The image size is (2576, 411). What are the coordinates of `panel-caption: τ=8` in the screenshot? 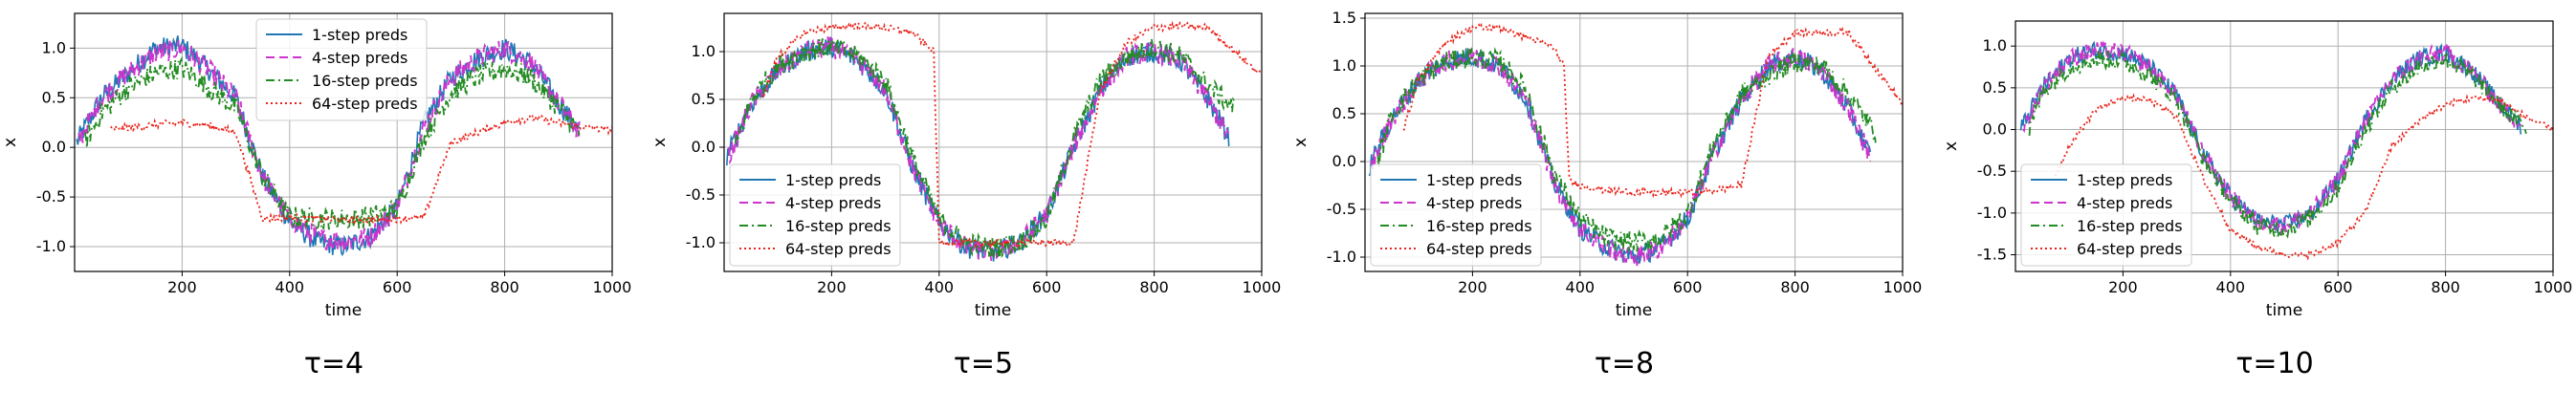 It's located at (1625, 364).